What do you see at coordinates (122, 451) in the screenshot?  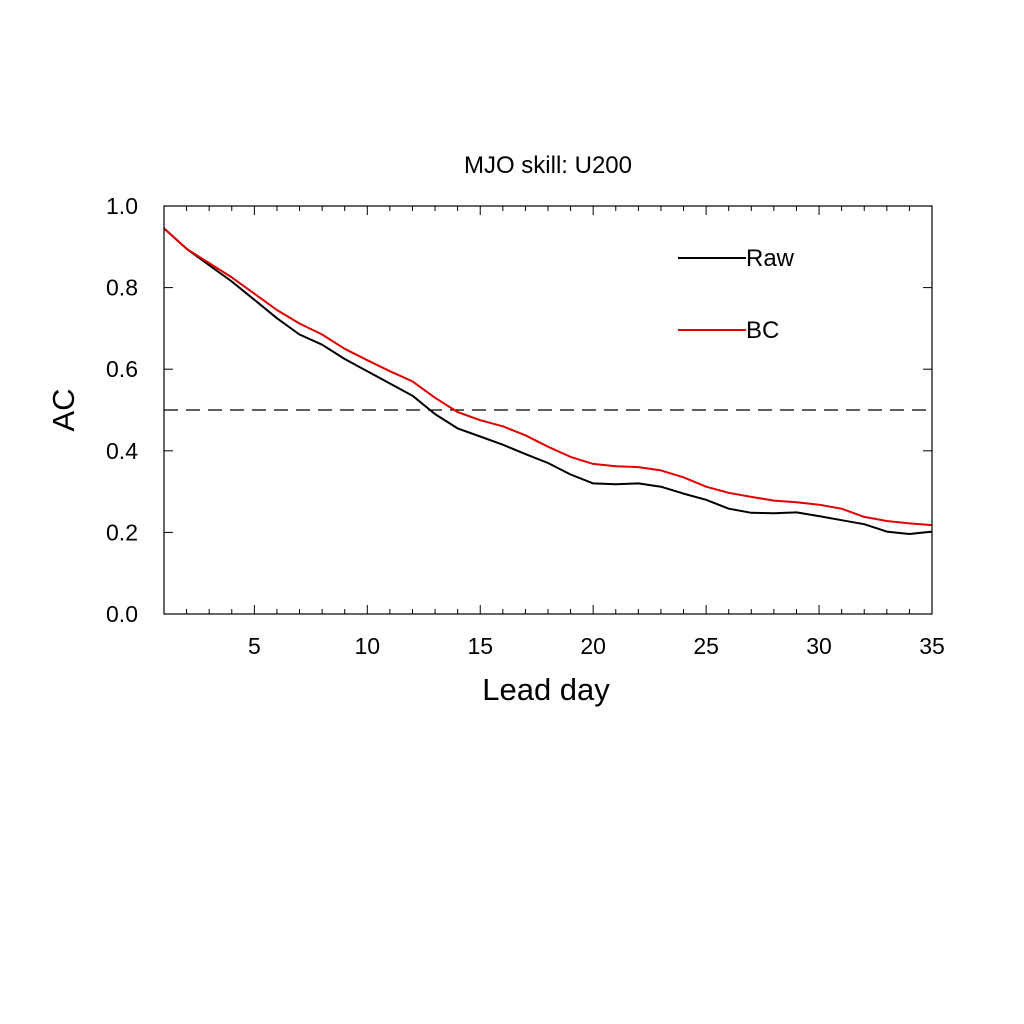 I see `y-tick-label: 0.4` at bounding box center [122, 451].